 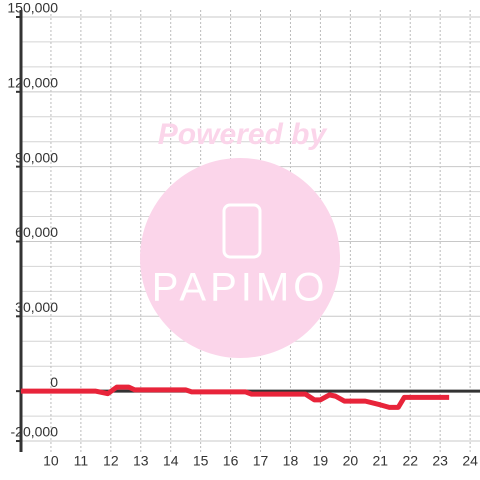 What do you see at coordinates (440, 461) in the screenshot?
I see `x-tick-label: 23` at bounding box center [440, 461].